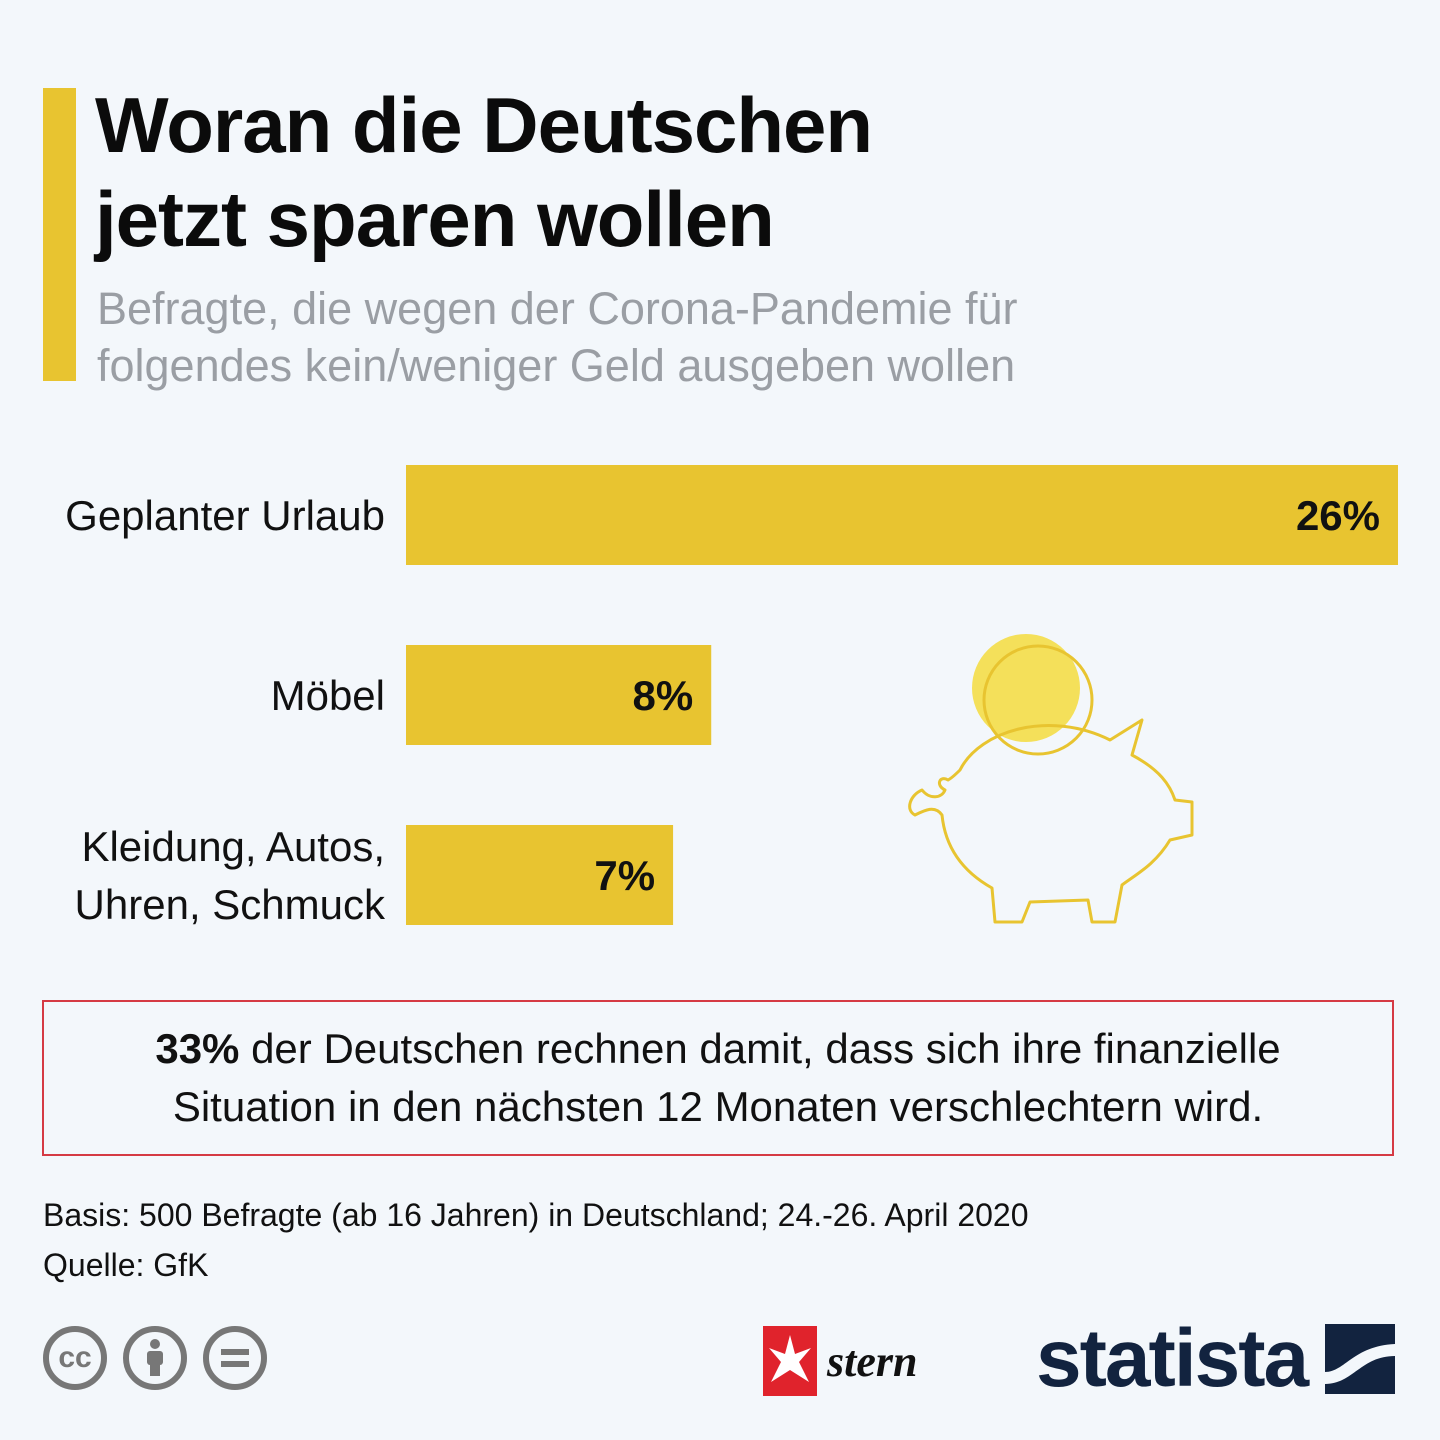 The image size is (1440, 1440). What do you see at coordinates (230, 875) in the screenshot?
I see `category-label-2: Kleidung, Autos, Uhren, Schmuck` at bounding box center [230, 875].